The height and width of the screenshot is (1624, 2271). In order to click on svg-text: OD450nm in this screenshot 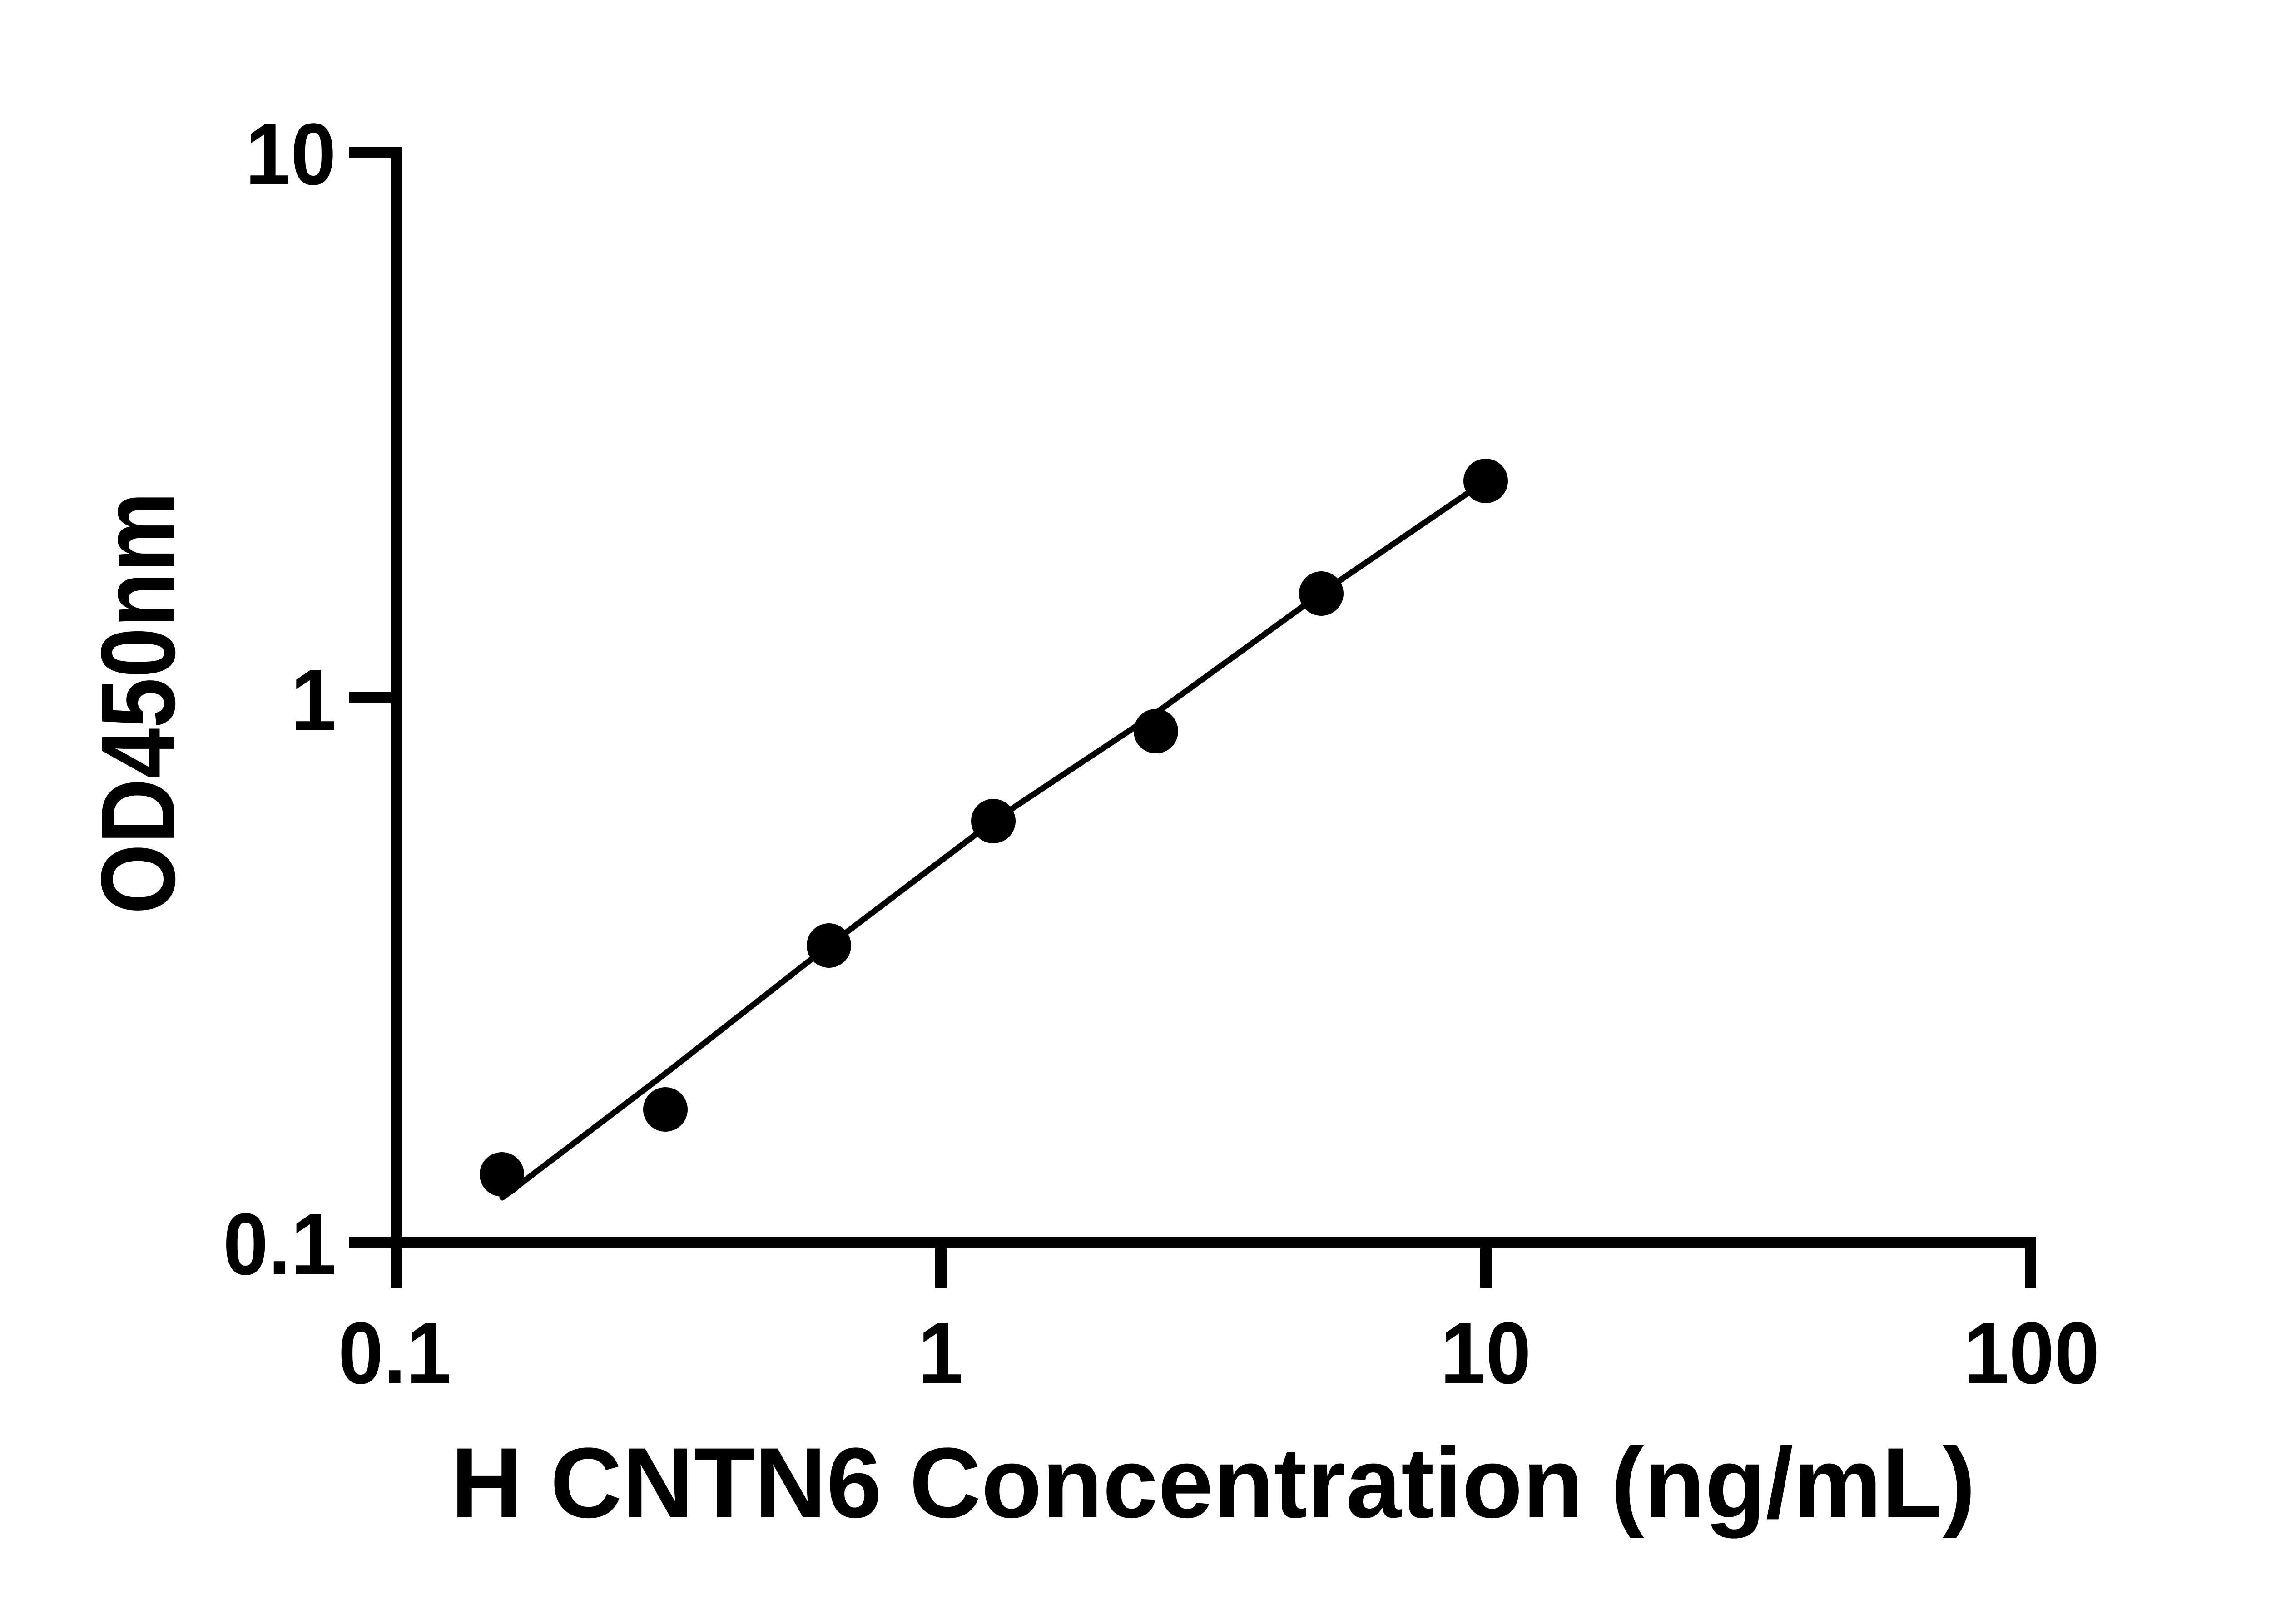, I will do `click(138, 703)`.